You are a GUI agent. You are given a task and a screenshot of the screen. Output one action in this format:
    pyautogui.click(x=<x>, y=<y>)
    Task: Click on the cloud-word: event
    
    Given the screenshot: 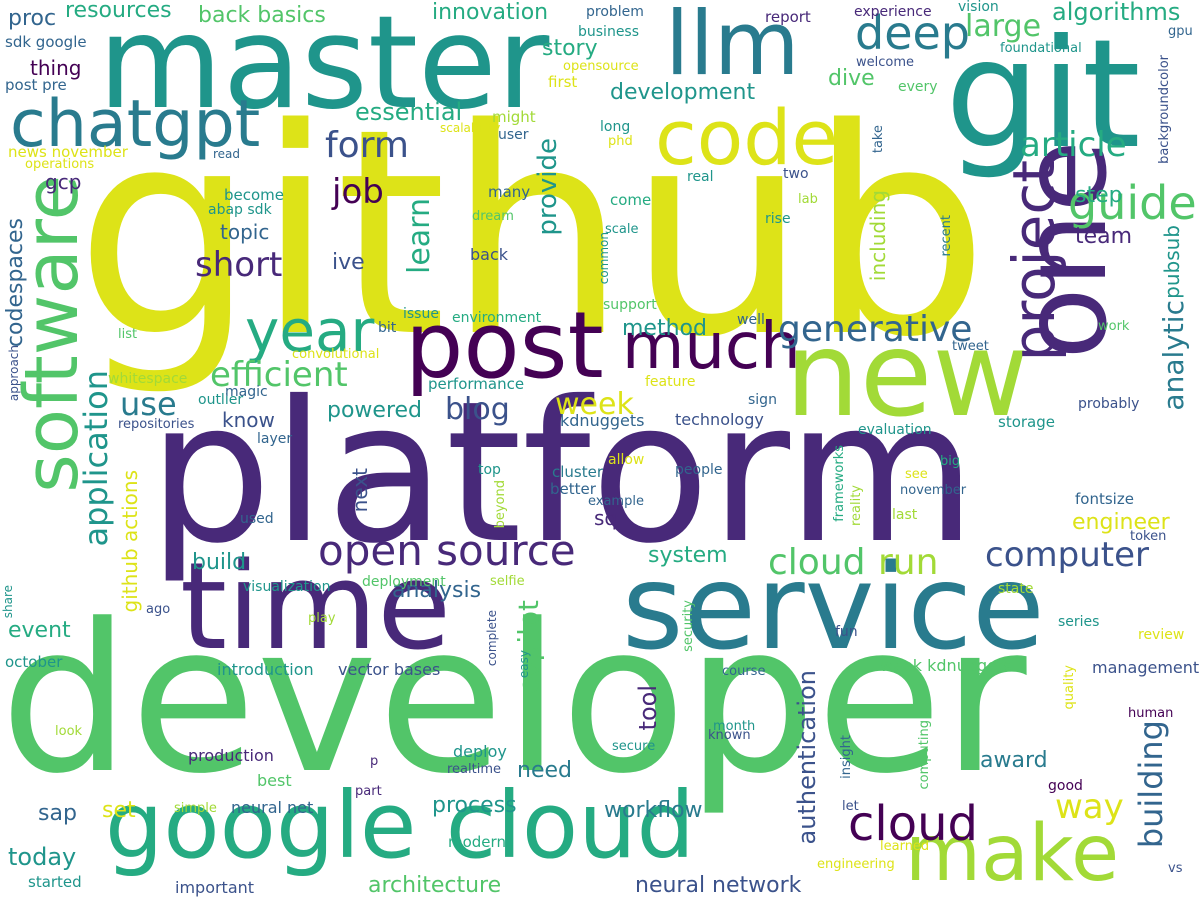 What is the action you would take?
    pyautogui.click(x=39, y=630)
    